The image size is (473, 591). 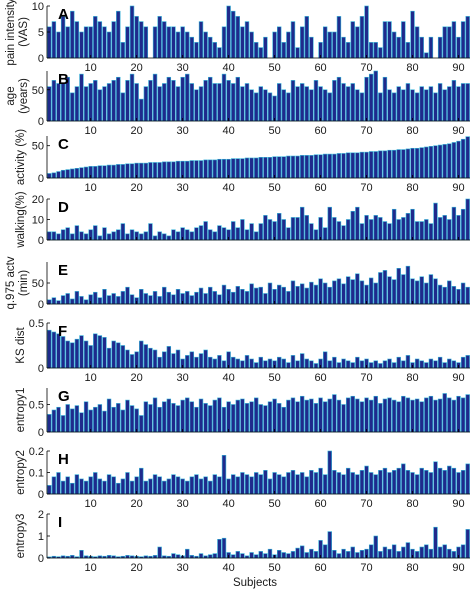 I want to click on ytick-label-d-2: 20, so click(x=38, y=200).